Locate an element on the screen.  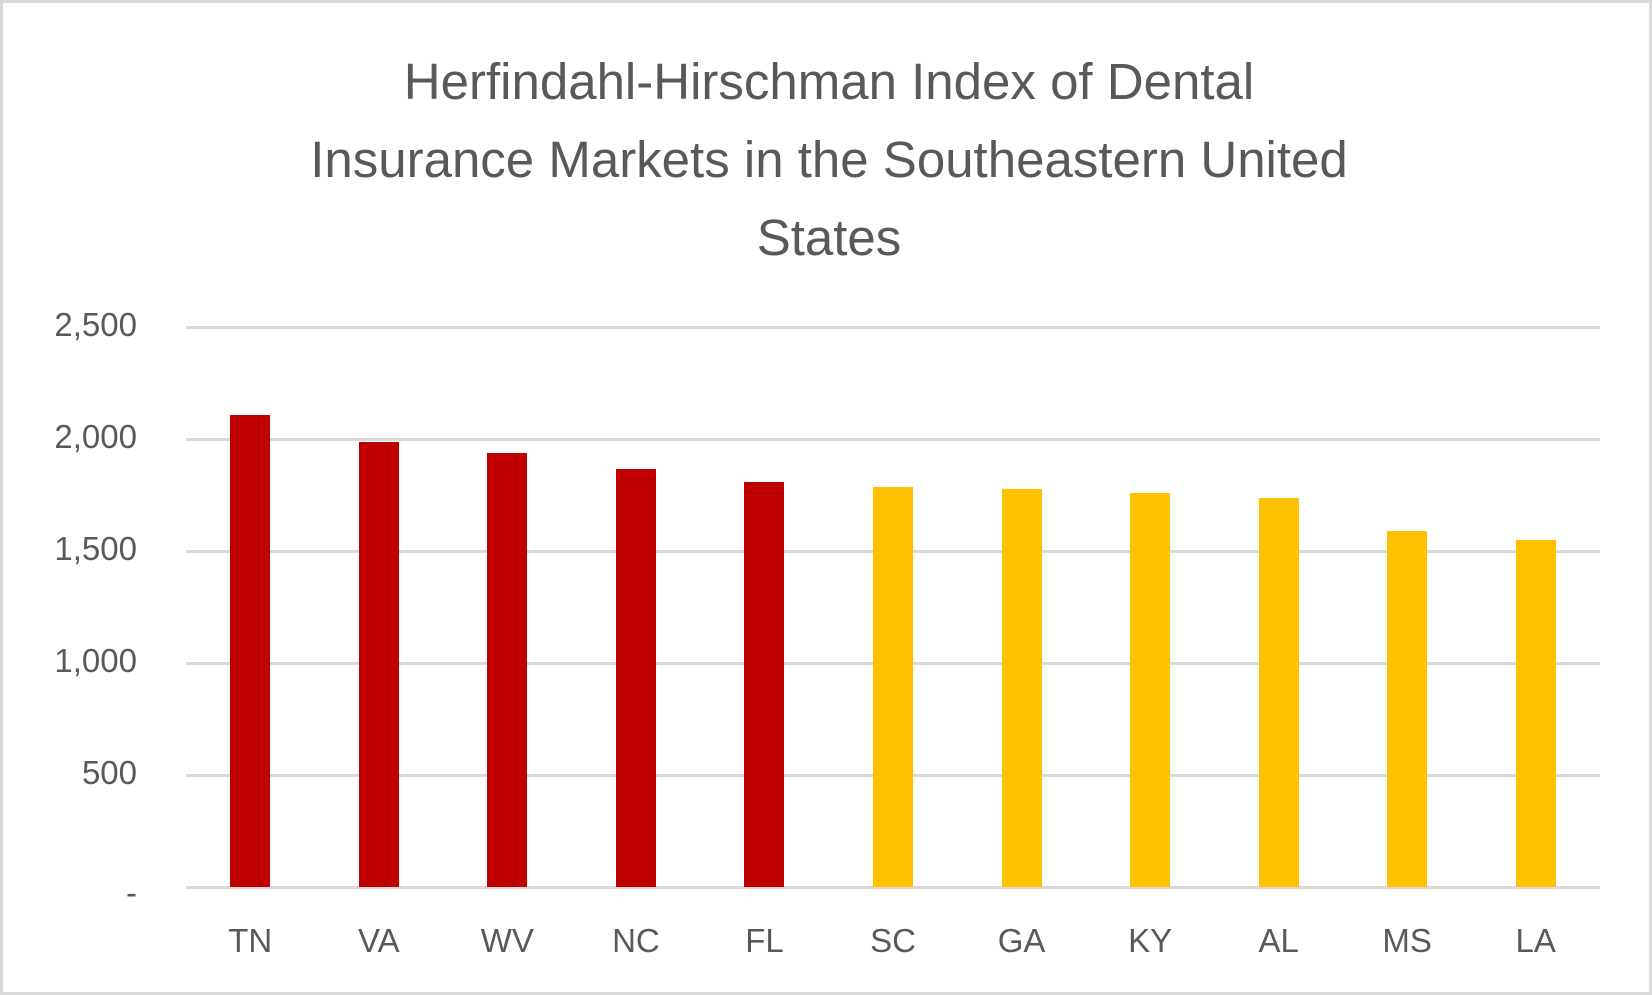
bar-nc is located at coordinates (635, 678).